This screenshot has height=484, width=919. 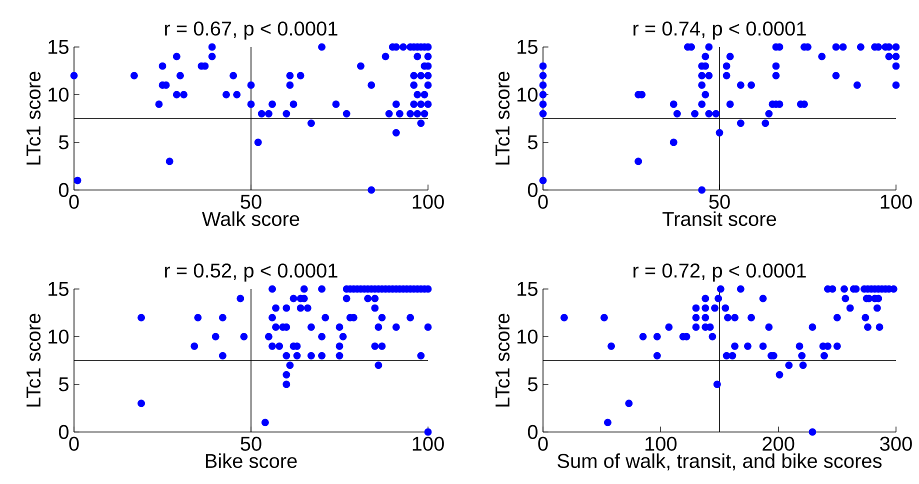 I want to click on x-tick-label: 200, so click(x=778, y=443).